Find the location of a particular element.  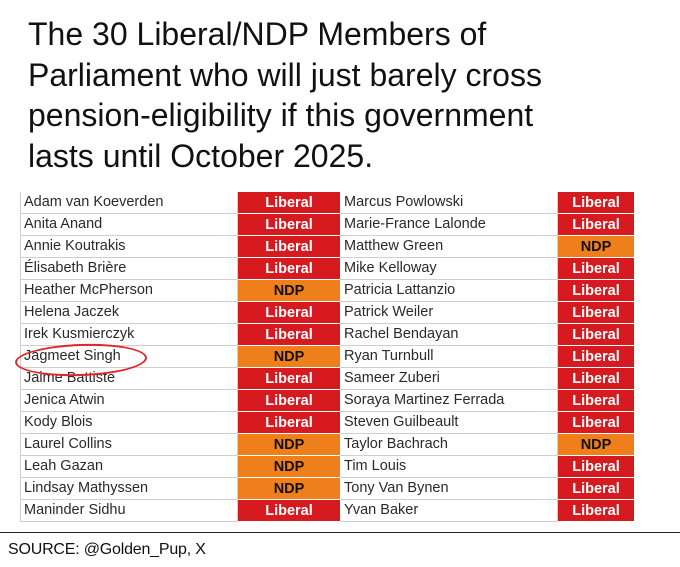

table-row: Ryan Turnbull Liberal is located at coordinates (500, 357).